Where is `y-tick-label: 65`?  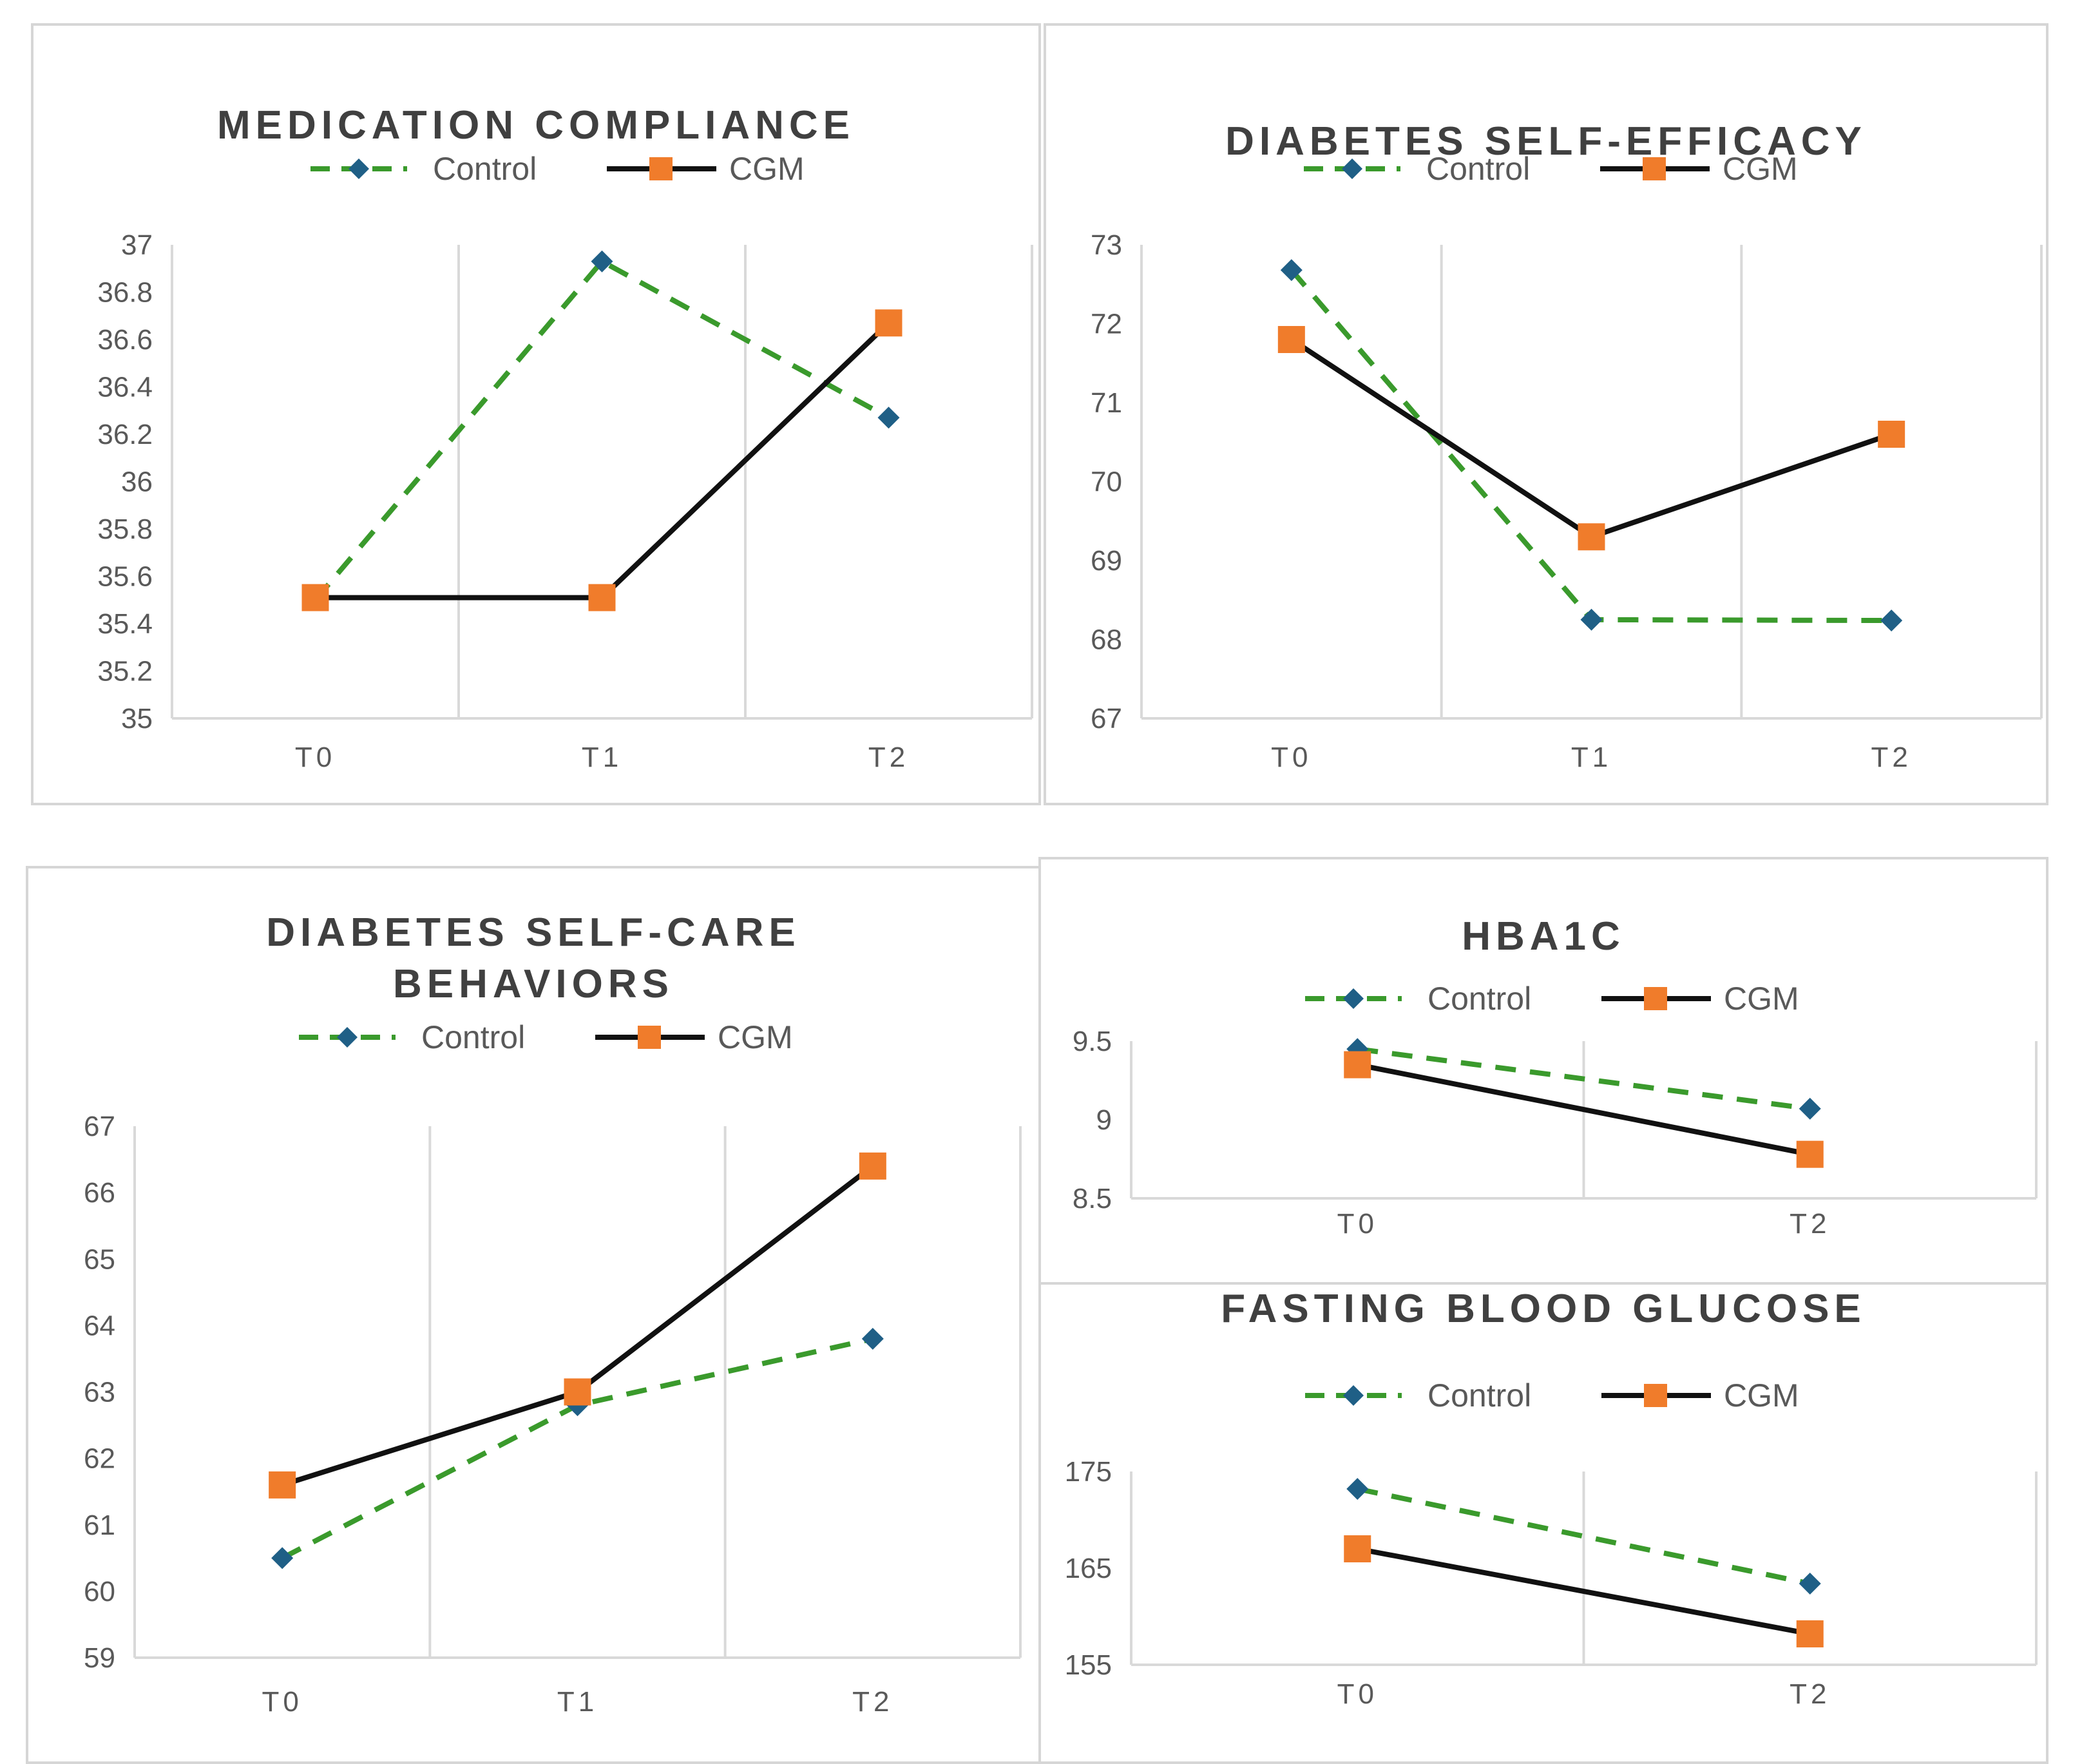
y-tick-label: 65 is located at coordinates (99, 1259).